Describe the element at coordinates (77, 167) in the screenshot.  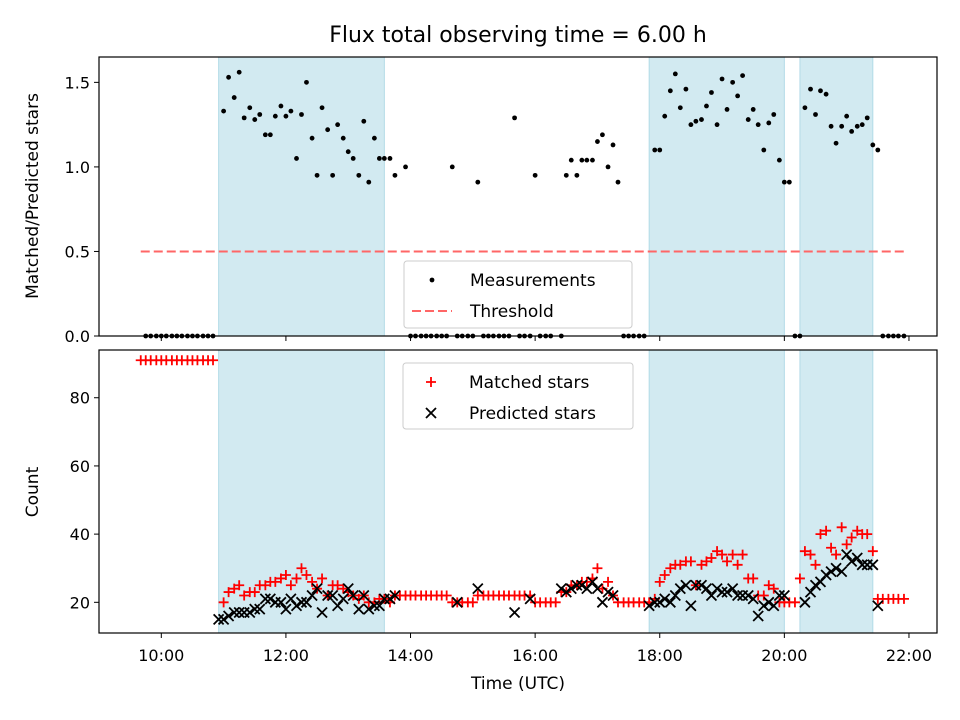
I see `top-y-tick-label: 1.0` at that location.